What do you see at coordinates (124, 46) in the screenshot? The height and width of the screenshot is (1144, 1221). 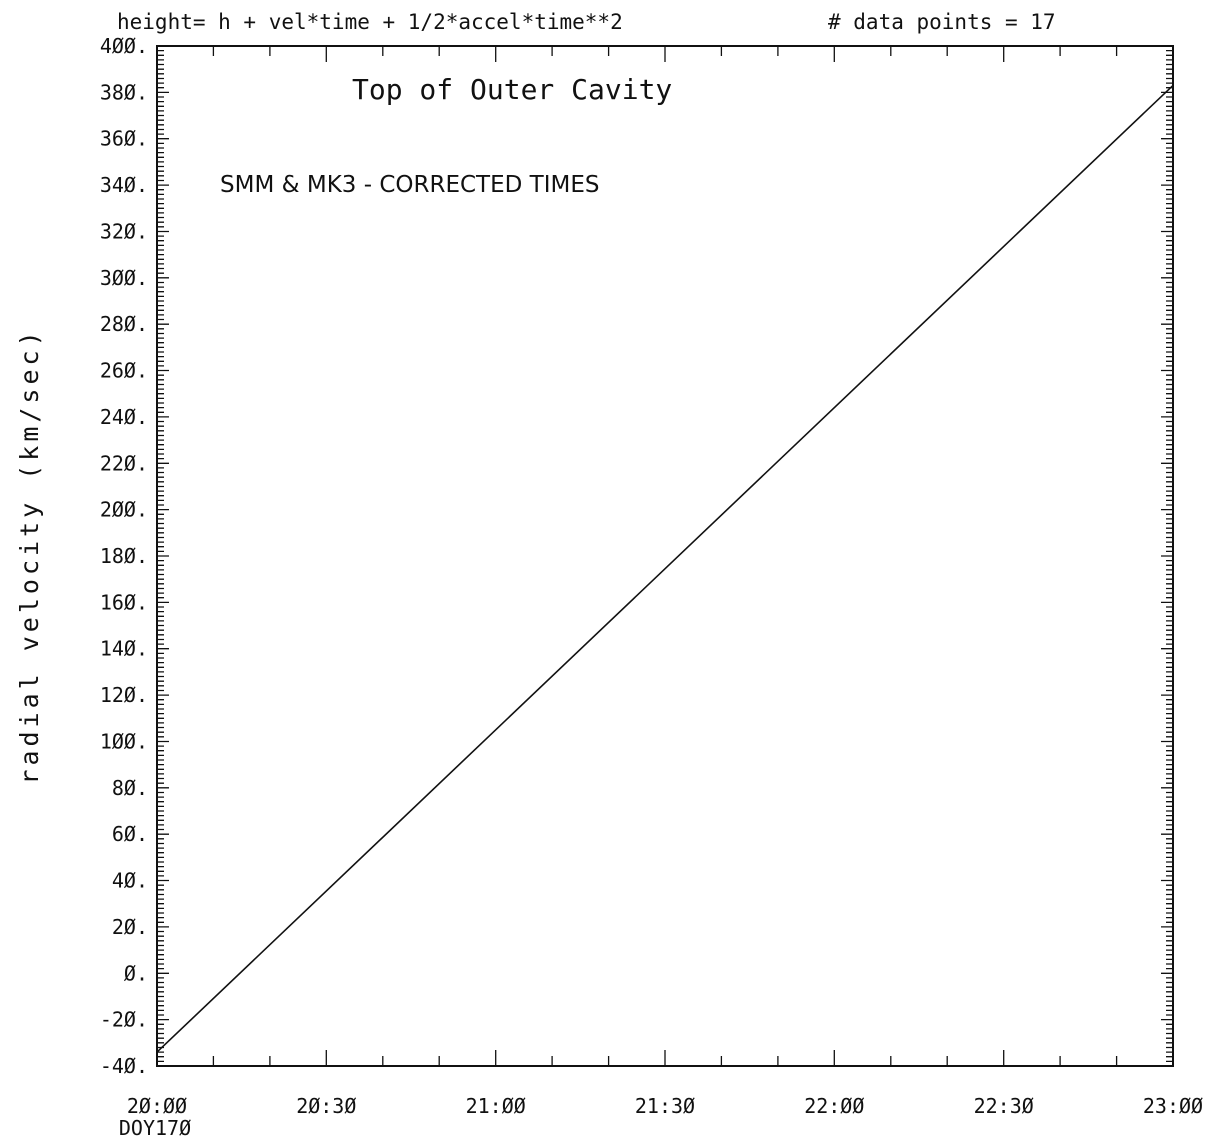 I see `y-tick-label: 4ØØ.` at bounding box center [124, 46].